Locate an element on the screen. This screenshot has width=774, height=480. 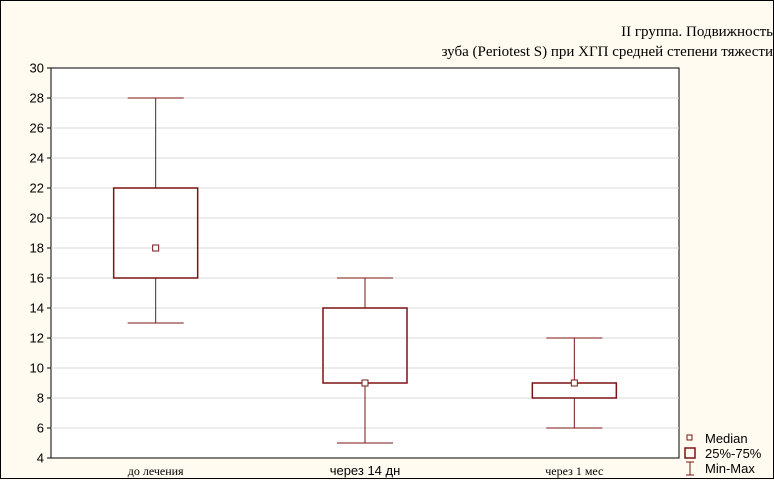
legend: Median 25%-75% Min-Max is located at coordinates (723, 453).